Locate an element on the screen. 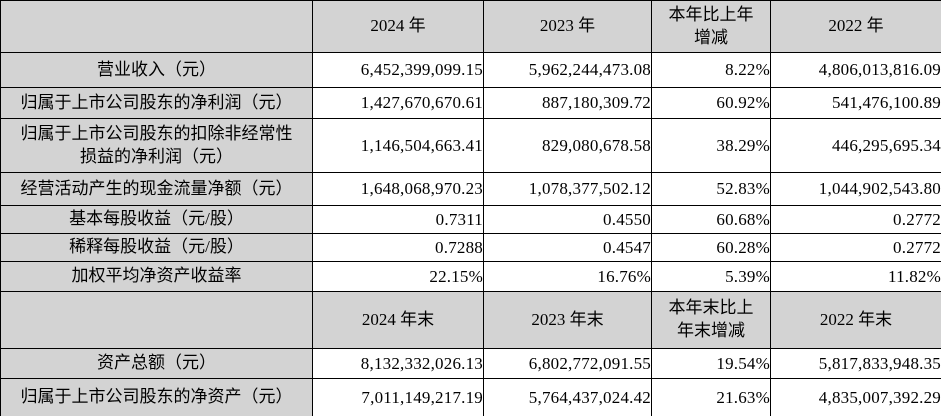 This screenshot has width=941, height=416. basic-eps-2023: 0.4550 is located at coordinates (567, 219).